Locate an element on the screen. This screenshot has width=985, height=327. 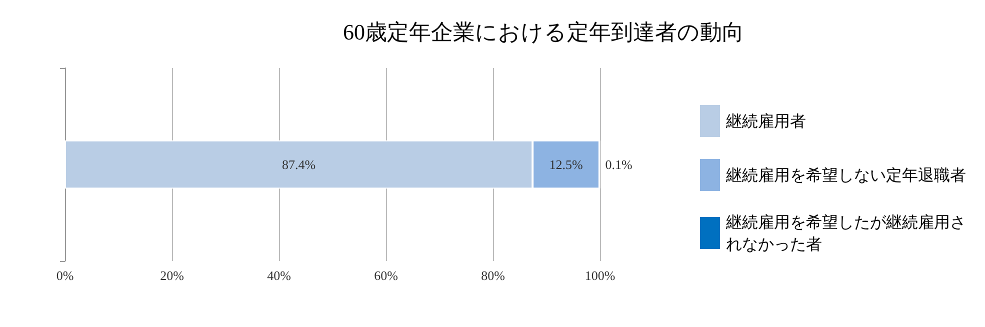
x-tick-label: 60% is located at coordinates (386, 275).